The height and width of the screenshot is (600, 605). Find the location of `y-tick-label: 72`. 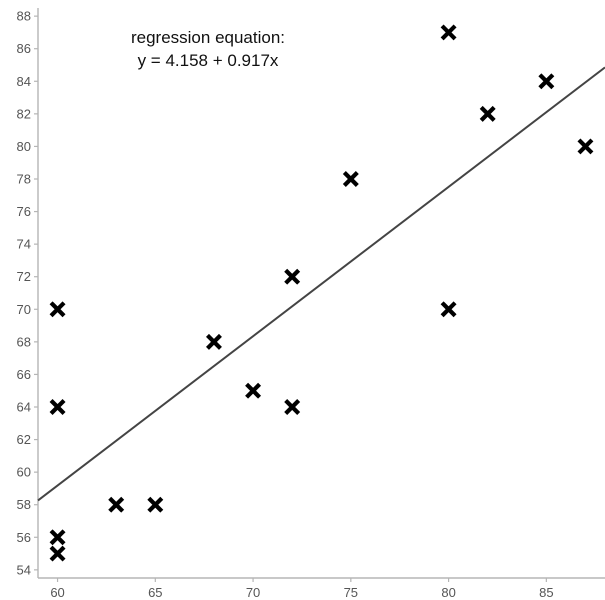

y-tick-label: 72 is located at coordinates (24, 276).